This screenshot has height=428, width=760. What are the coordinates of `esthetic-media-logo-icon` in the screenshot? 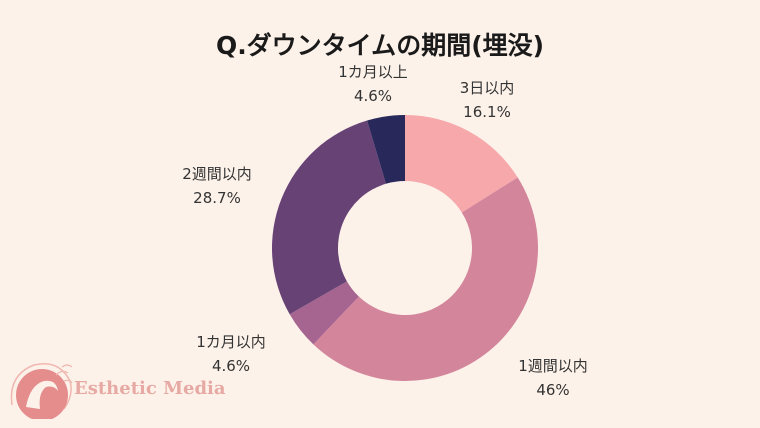 It's located at (41, 391).